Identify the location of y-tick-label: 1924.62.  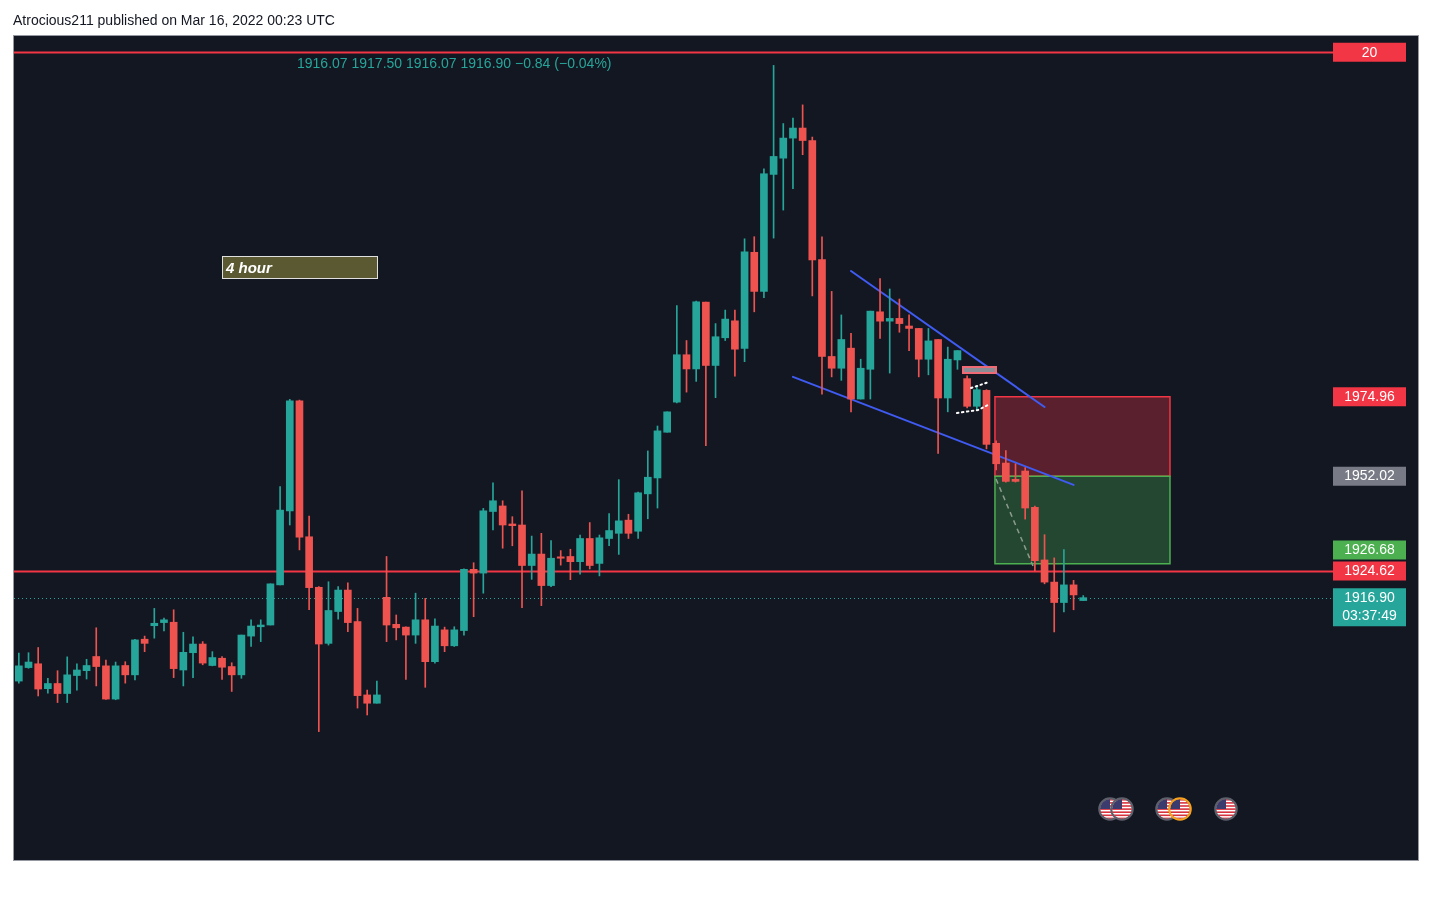
(1370, 570).